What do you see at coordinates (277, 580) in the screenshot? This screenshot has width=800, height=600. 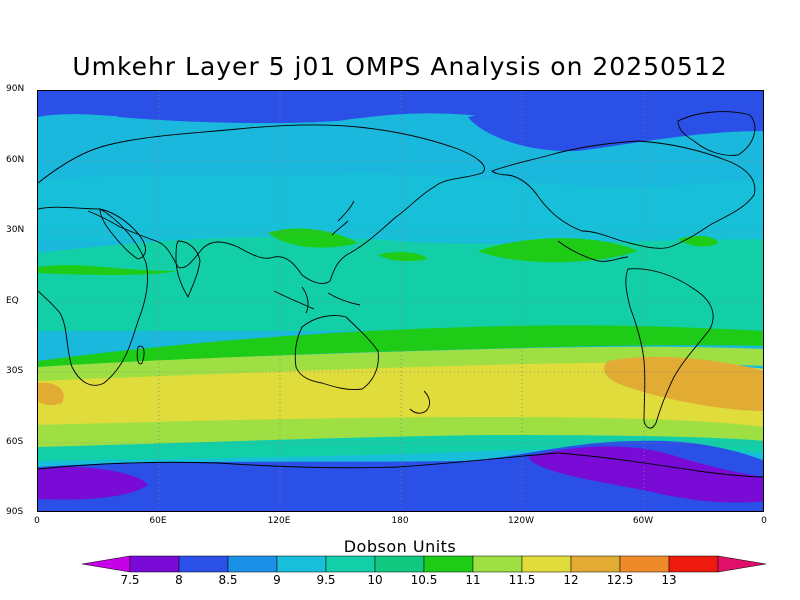 I see `colorbar-label: 9` at bounding box center [277, 580].